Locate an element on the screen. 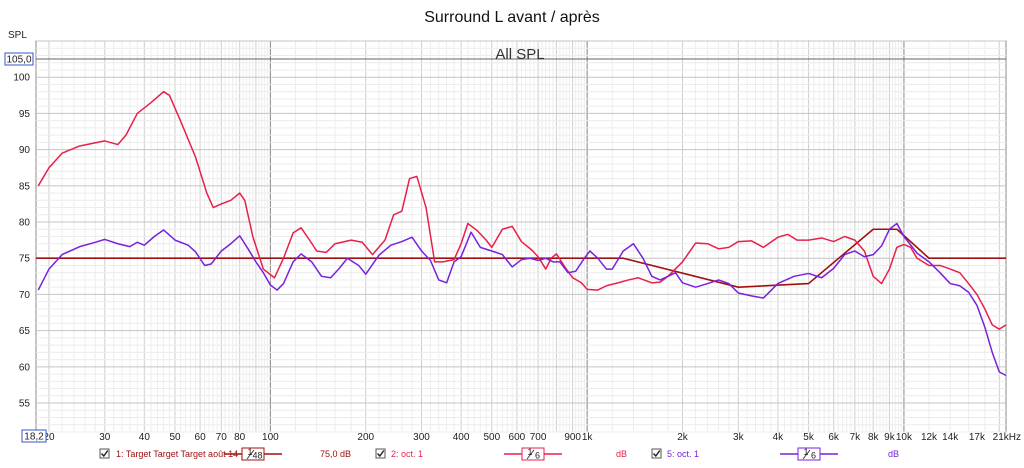  y-tick-label: 60 is located at coordinates (25, 367).